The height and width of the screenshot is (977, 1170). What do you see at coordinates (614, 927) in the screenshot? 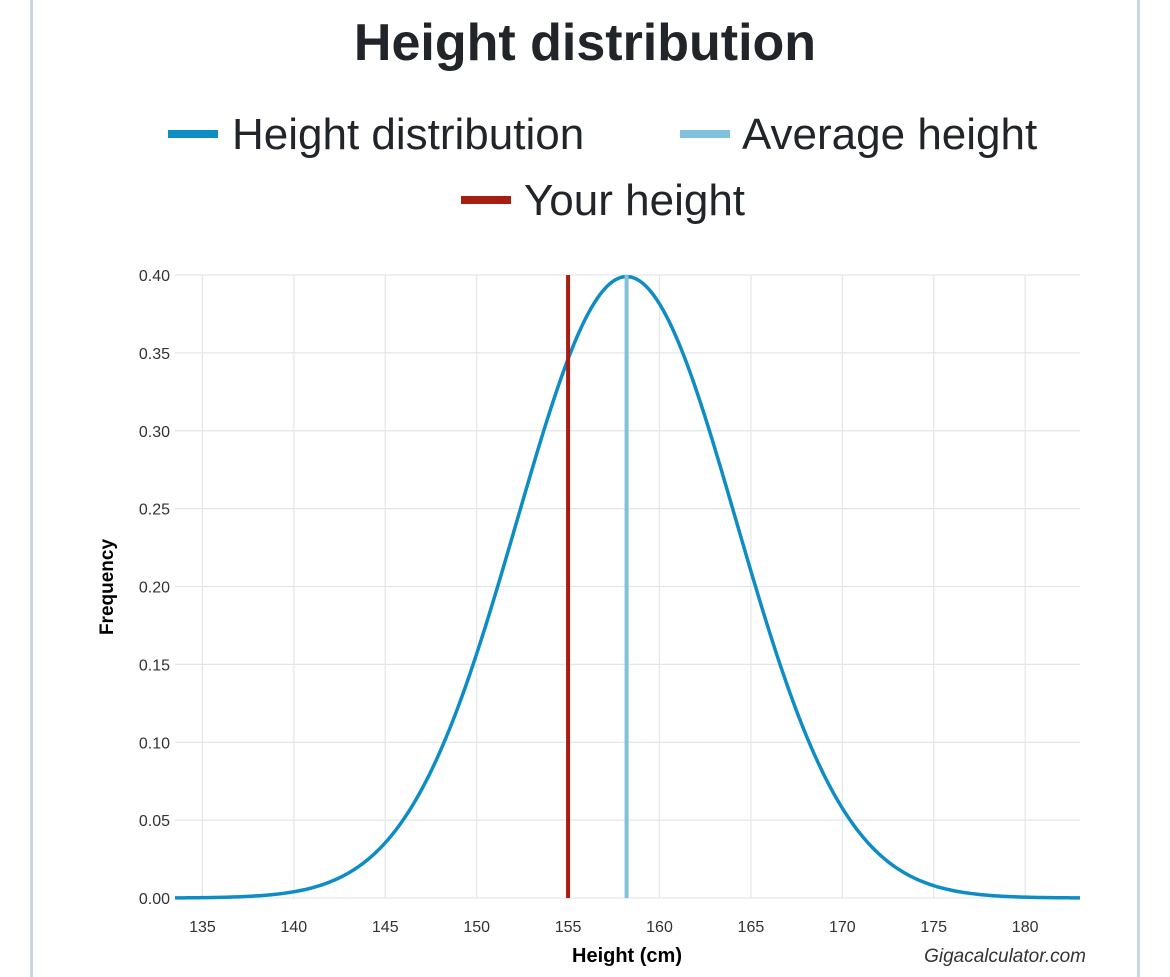
I see `x-axis-ticks: 135 140 145 150 155 160 165 170 175 180` at bounding box center [614, 927].